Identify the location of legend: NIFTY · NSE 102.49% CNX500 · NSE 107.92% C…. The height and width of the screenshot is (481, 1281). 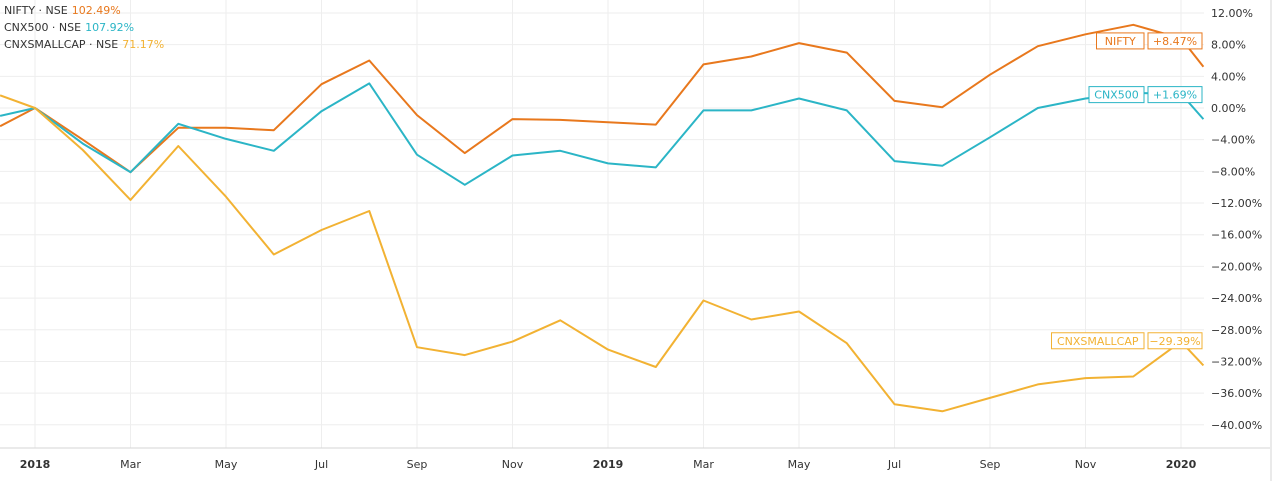
(84, 27).